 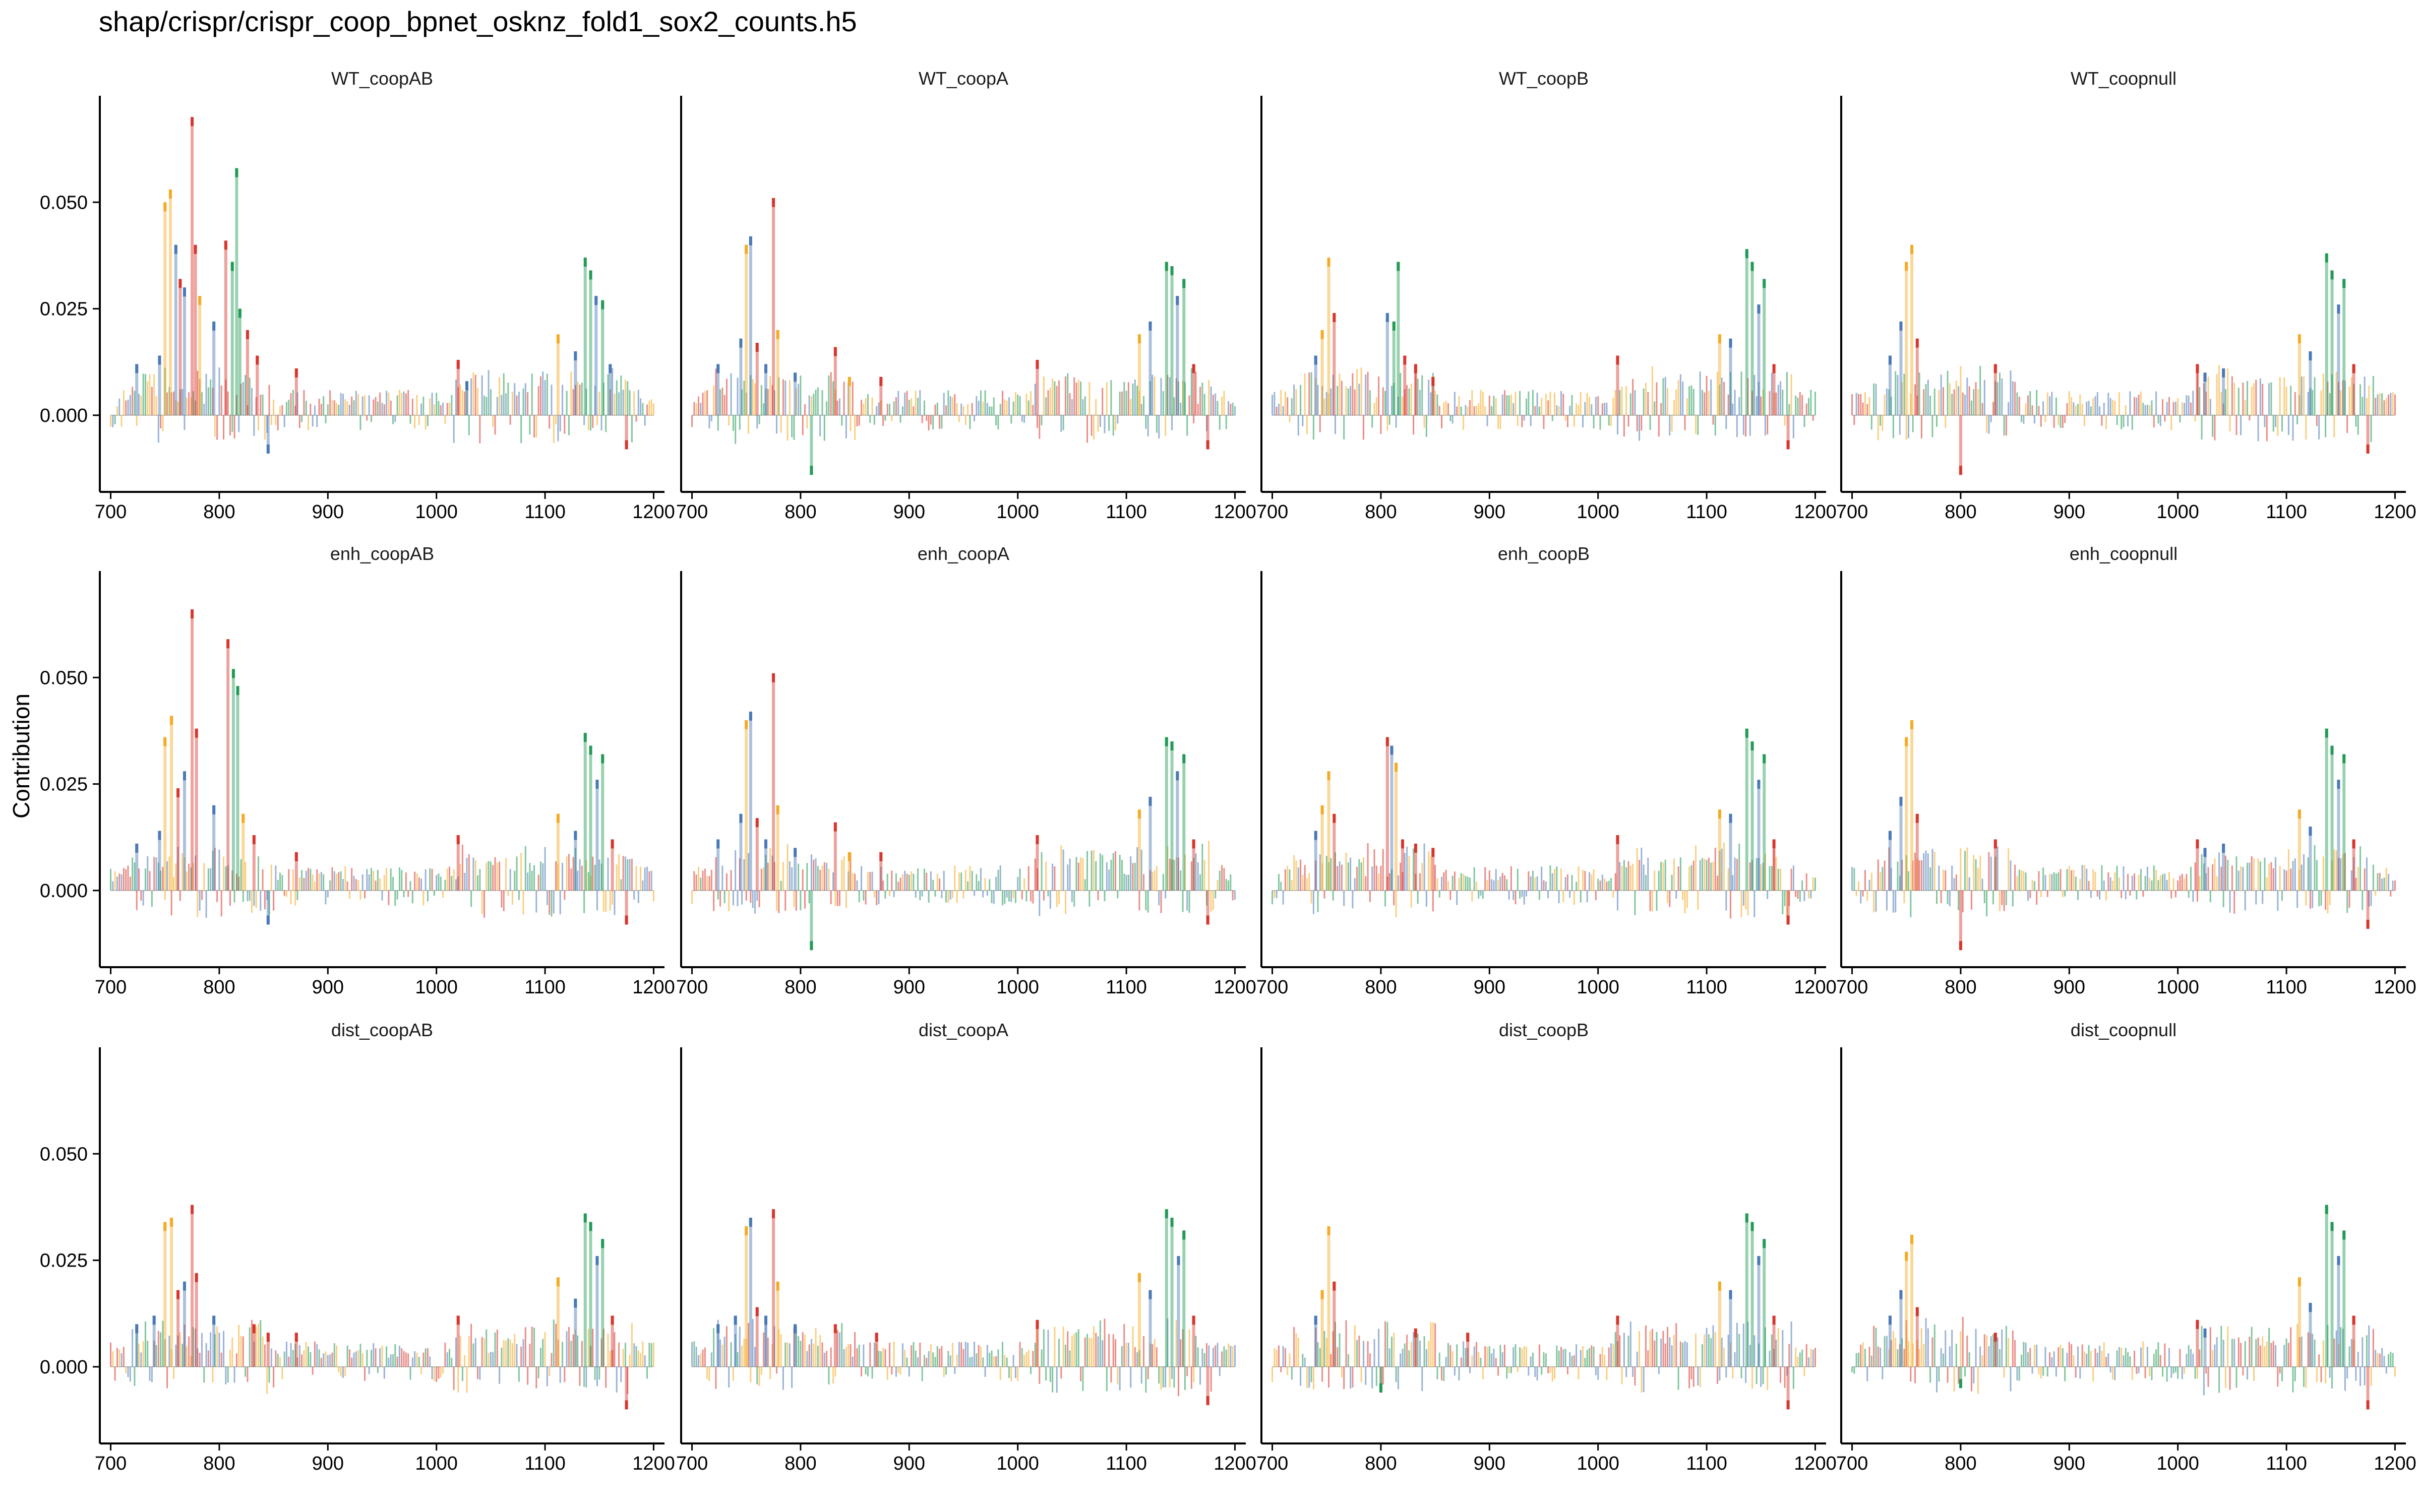 What do you see at coordinates (64, 891) in the screenshot?
I see `y-tick-label: 0.000` at bounding box center [64, 891].